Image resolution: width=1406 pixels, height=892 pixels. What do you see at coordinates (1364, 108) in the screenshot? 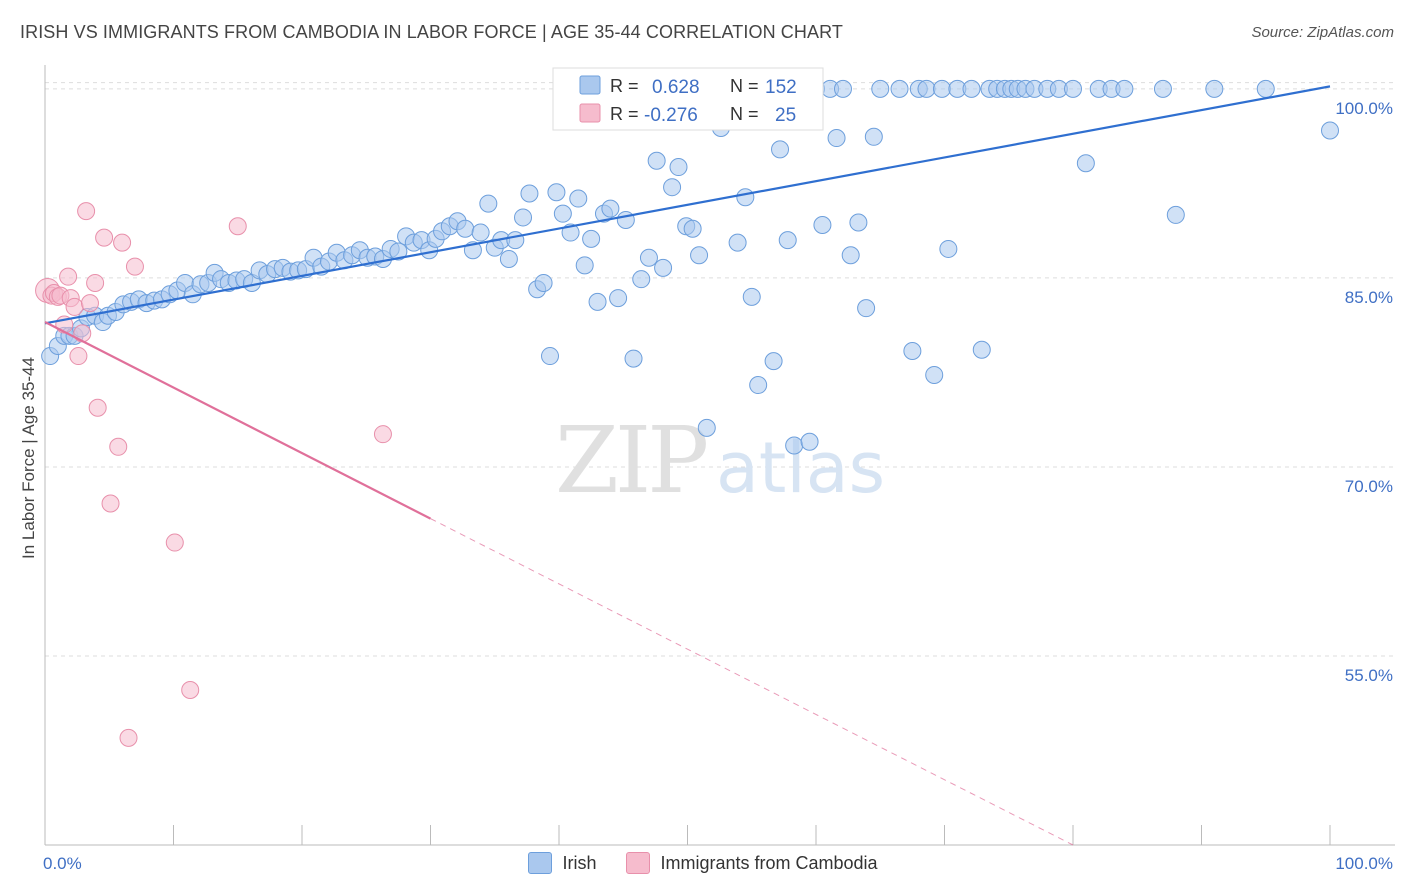
I see `y-tick-label: 100.0%` at bounding box center [1364, 108].